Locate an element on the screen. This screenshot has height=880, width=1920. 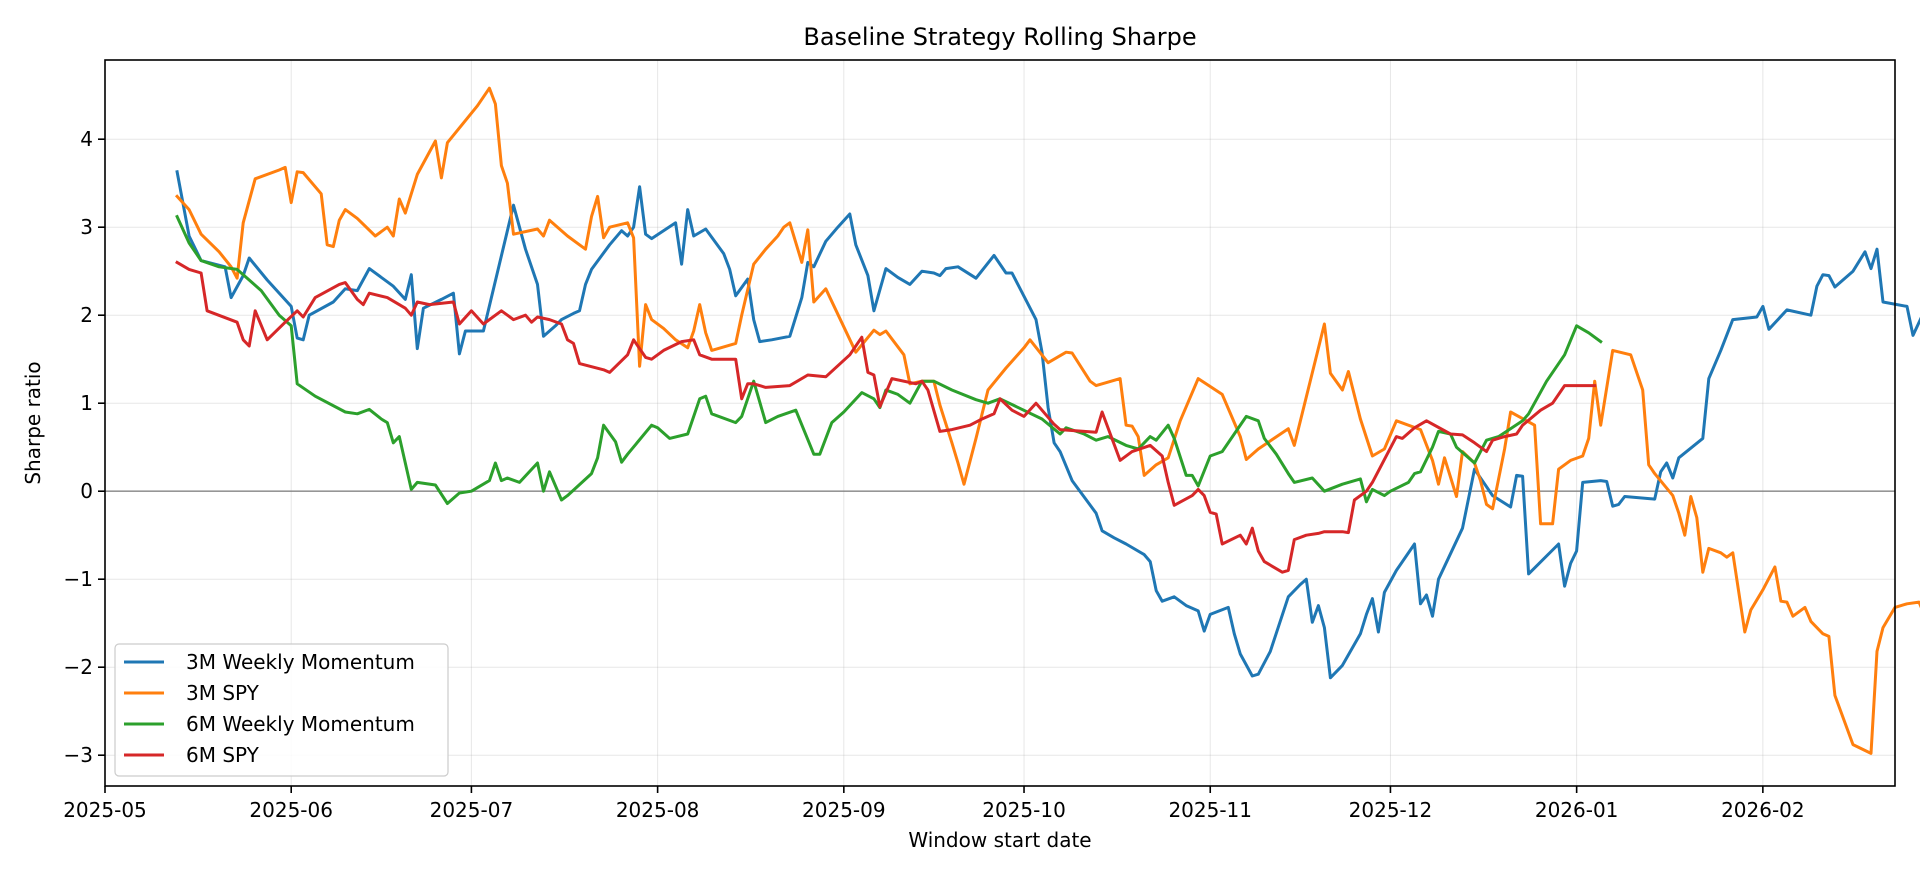
y-tick-label: −2 is located at coordinates (78, 667).